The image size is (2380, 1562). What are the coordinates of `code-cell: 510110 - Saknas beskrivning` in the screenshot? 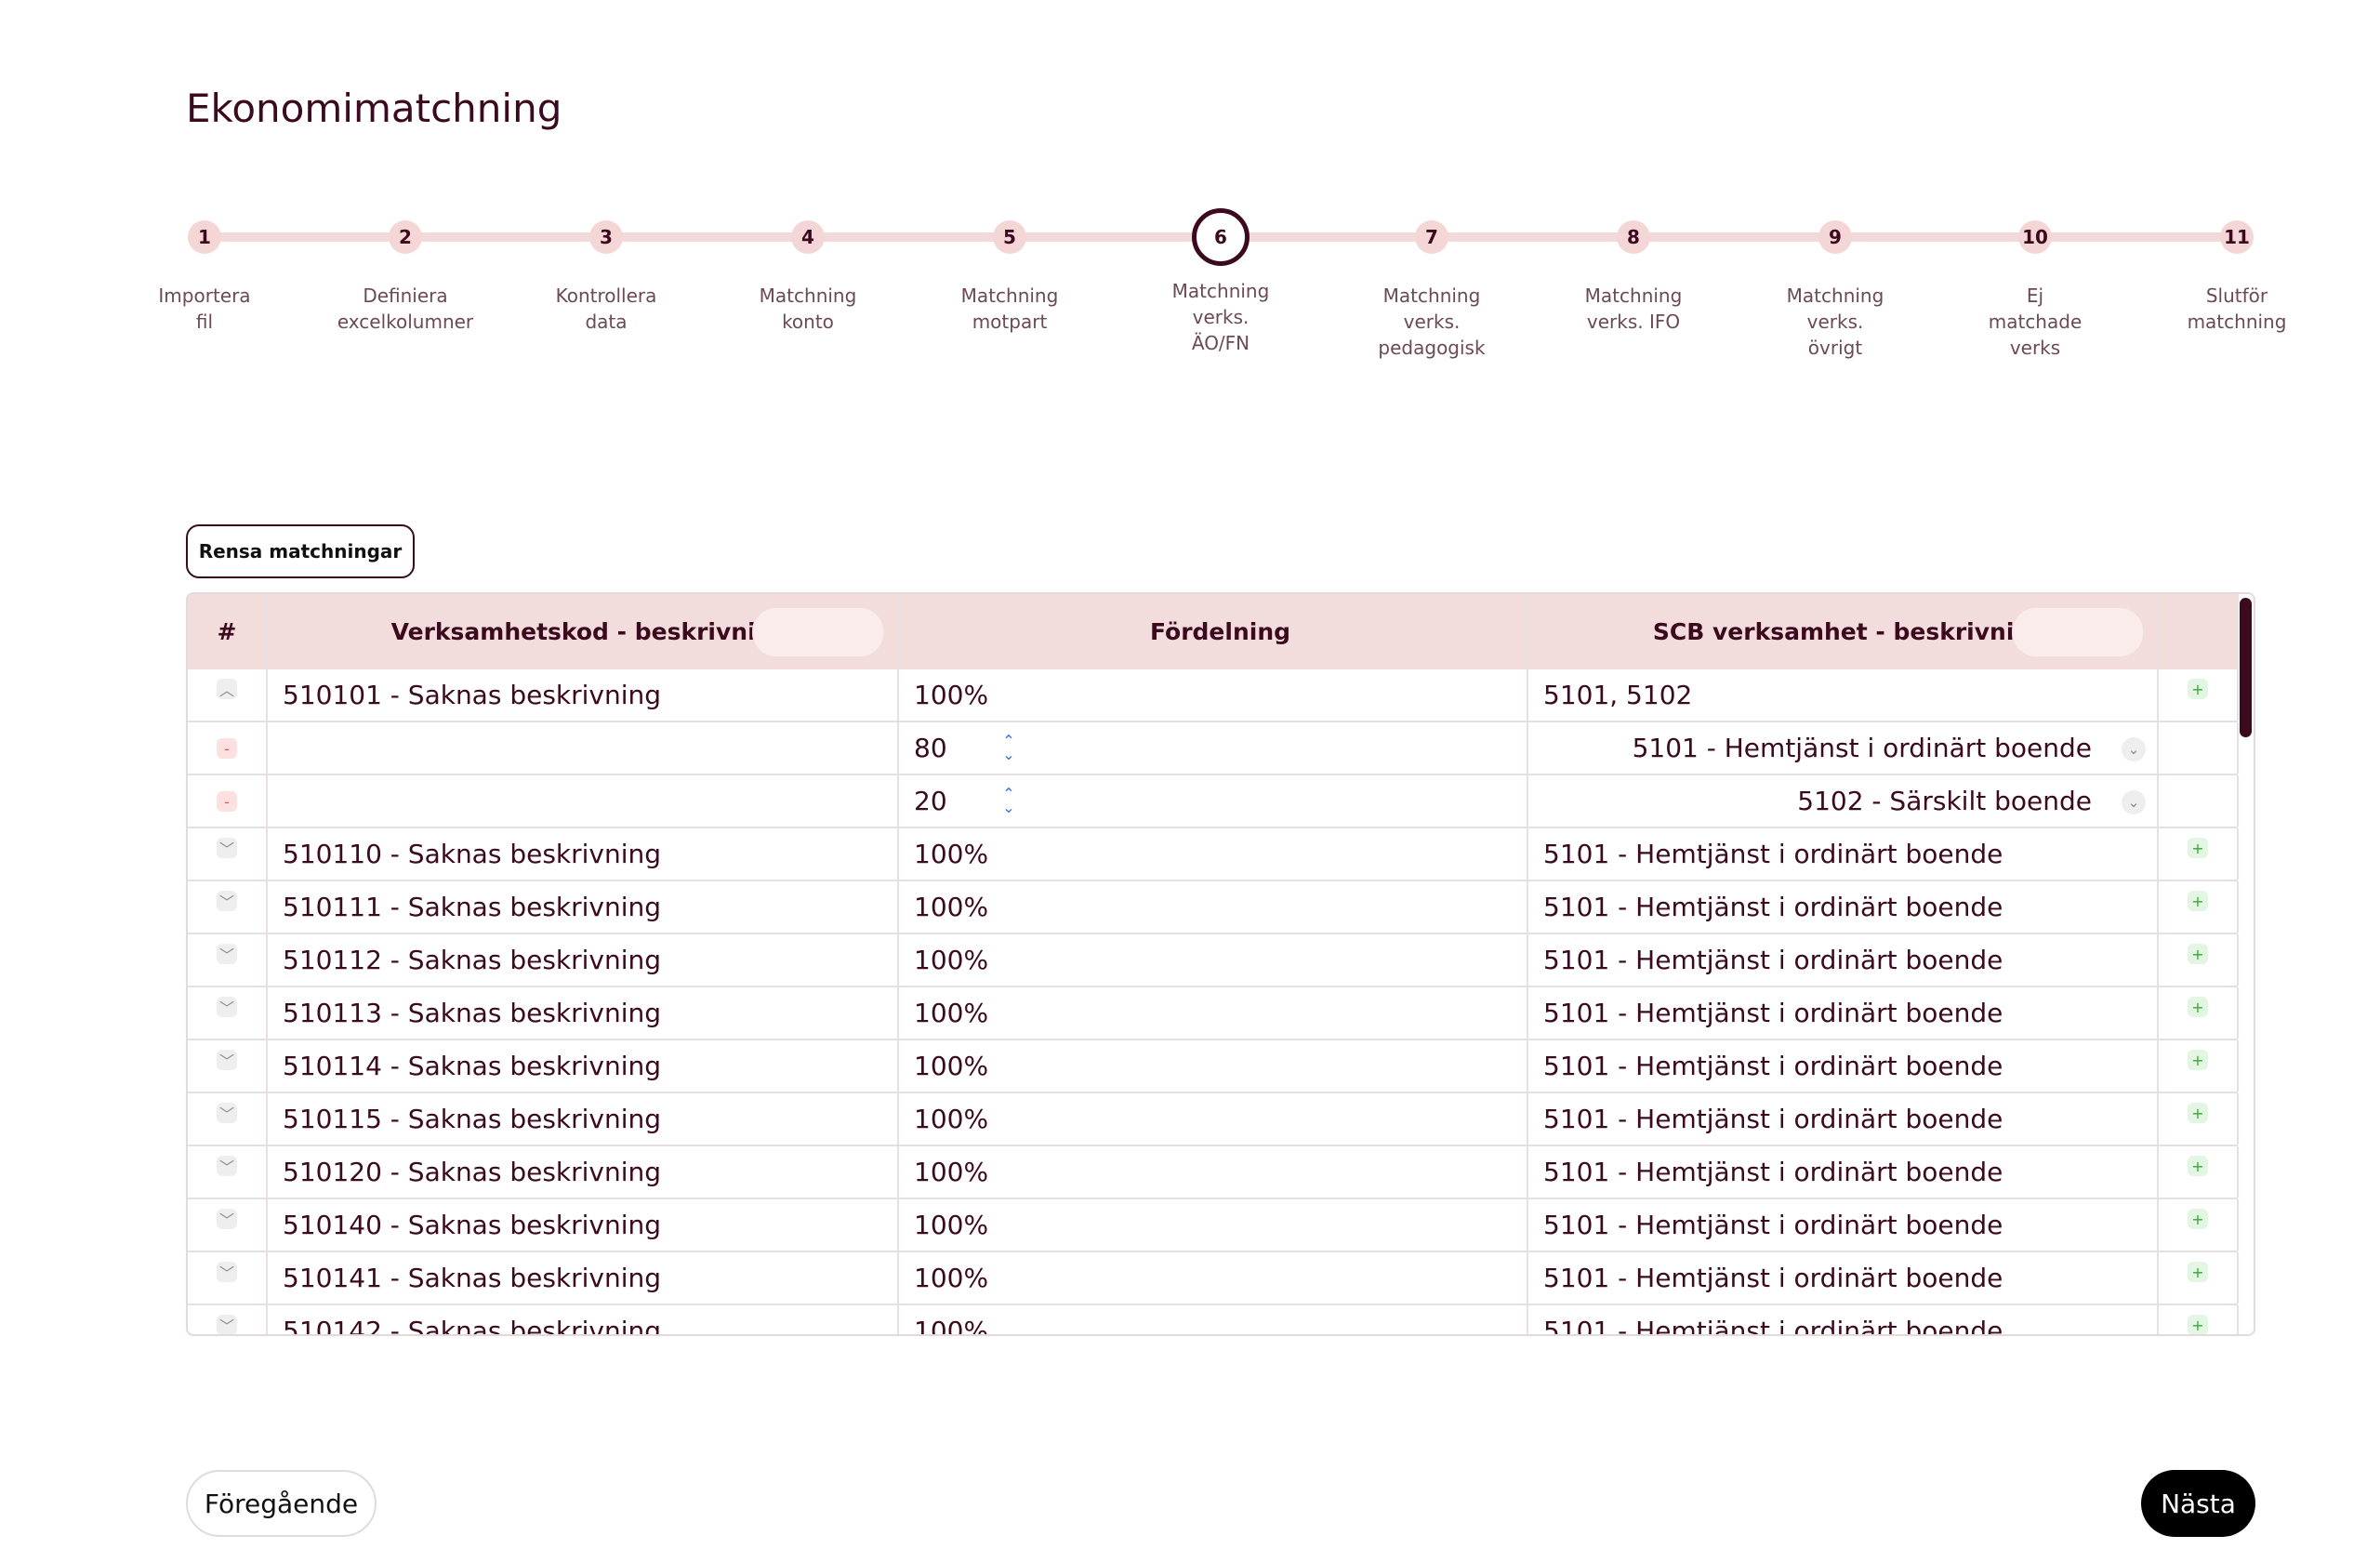 It's located at (583, 854).